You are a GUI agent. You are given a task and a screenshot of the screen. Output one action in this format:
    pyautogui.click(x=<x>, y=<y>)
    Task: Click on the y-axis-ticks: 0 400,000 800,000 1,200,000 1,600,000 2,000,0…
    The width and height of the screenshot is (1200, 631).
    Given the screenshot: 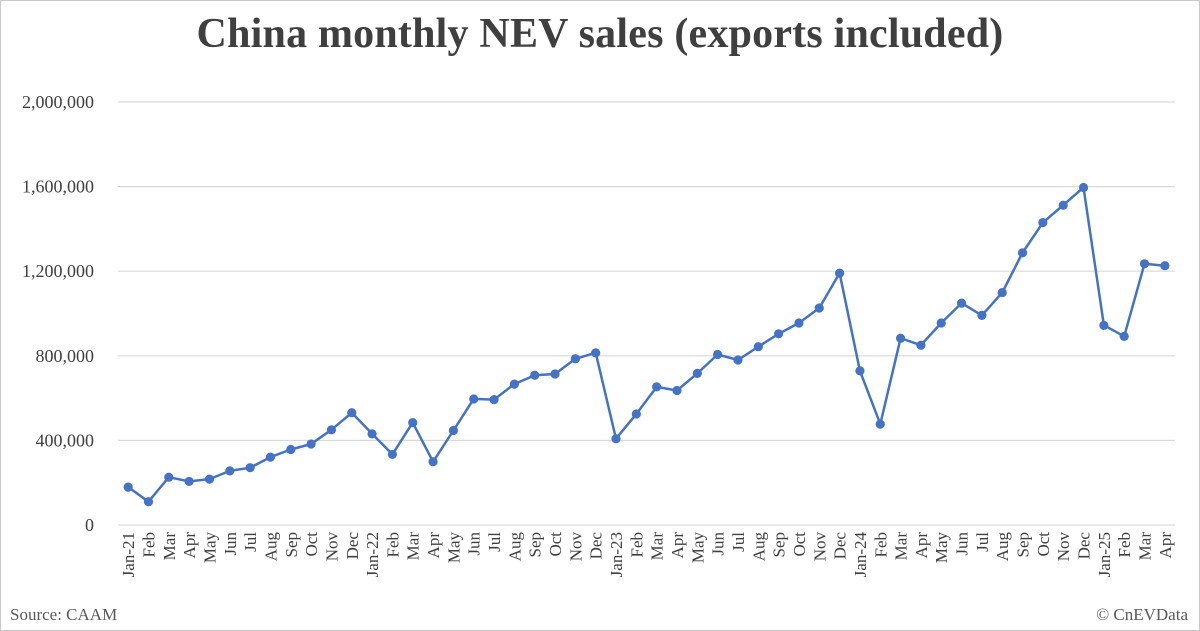 What is the action you would take?
    pyautogui.click(x=58, y=313)
    